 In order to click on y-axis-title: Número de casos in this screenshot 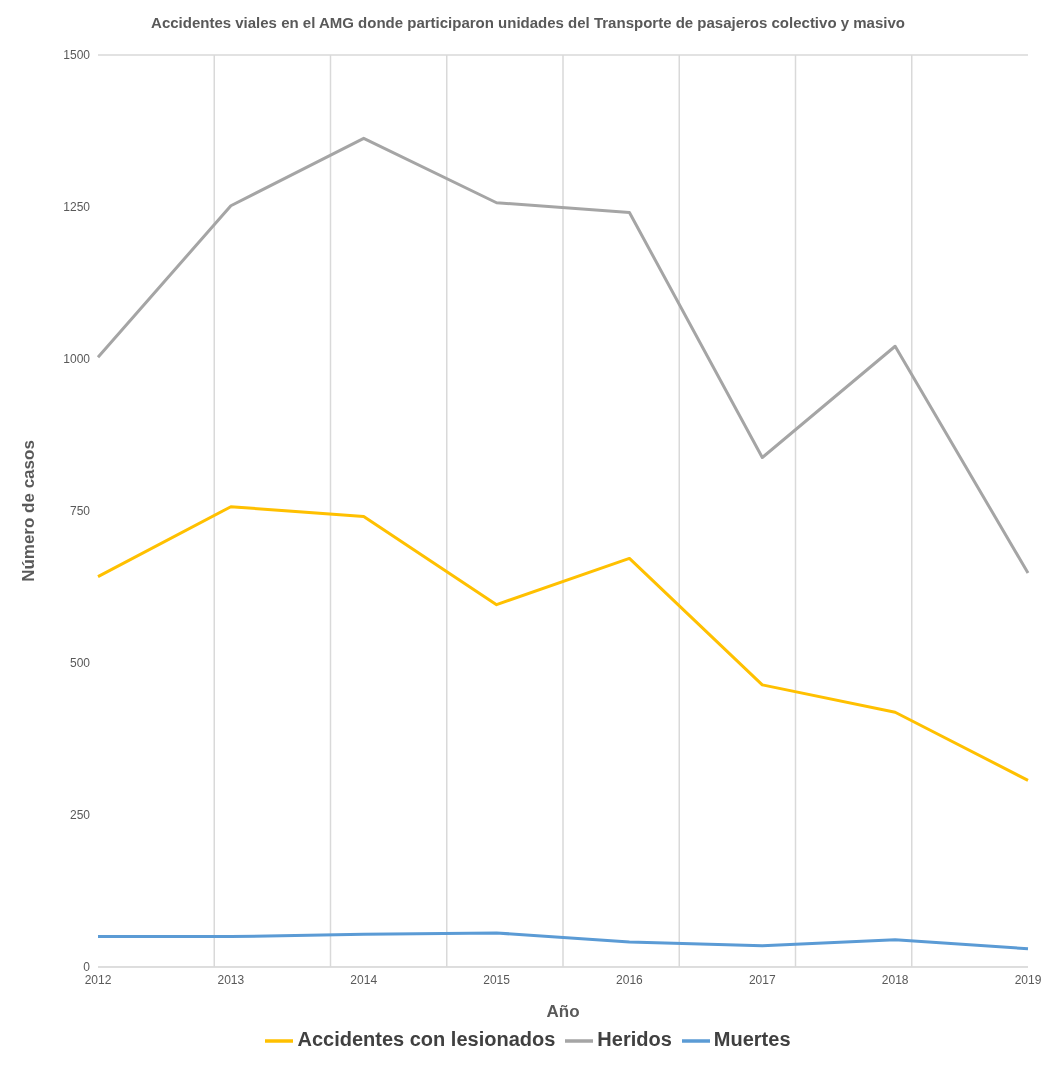, I will do `click(29, 511)`.